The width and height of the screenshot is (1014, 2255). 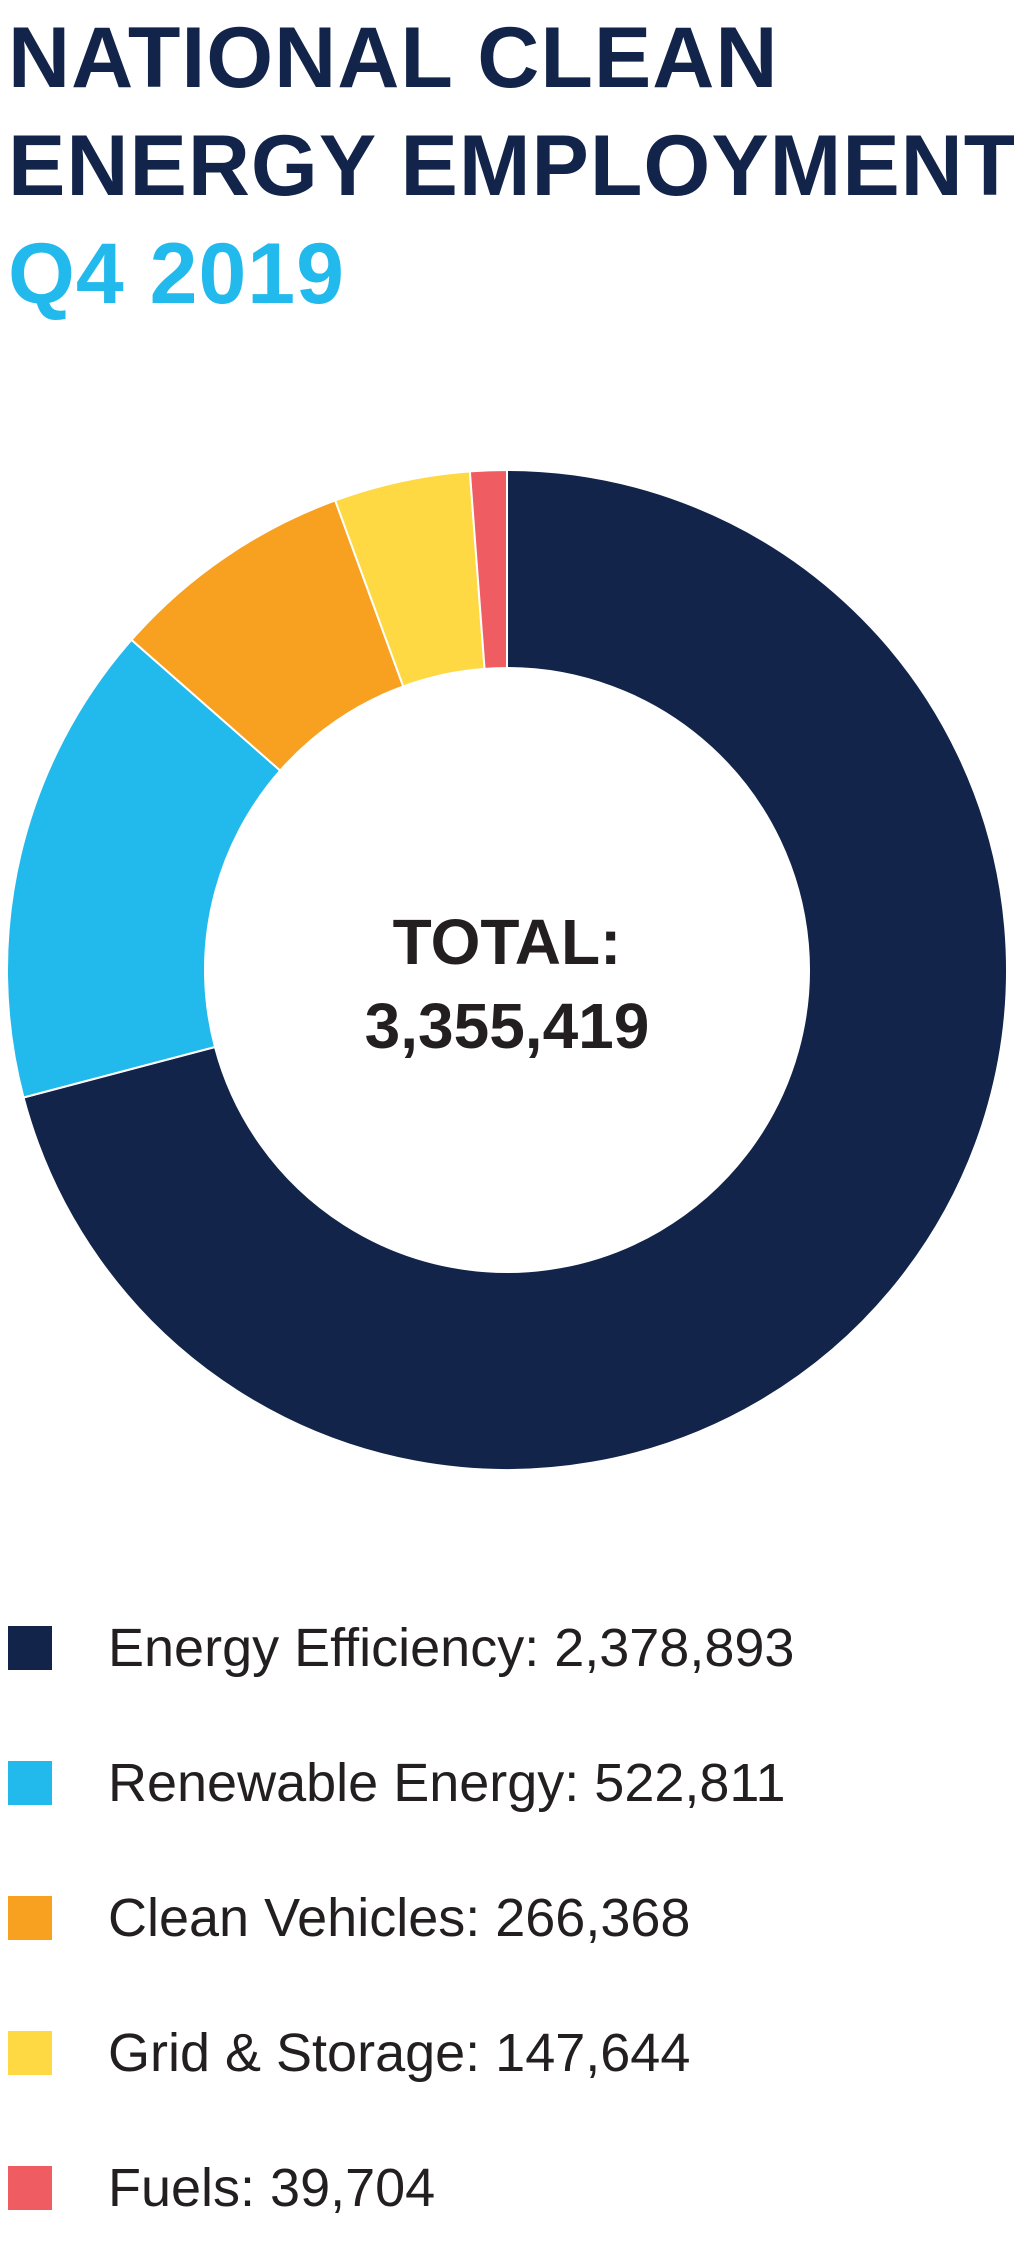 I want to click on total-value: 3,355,419, so click(x=507, y=1026).